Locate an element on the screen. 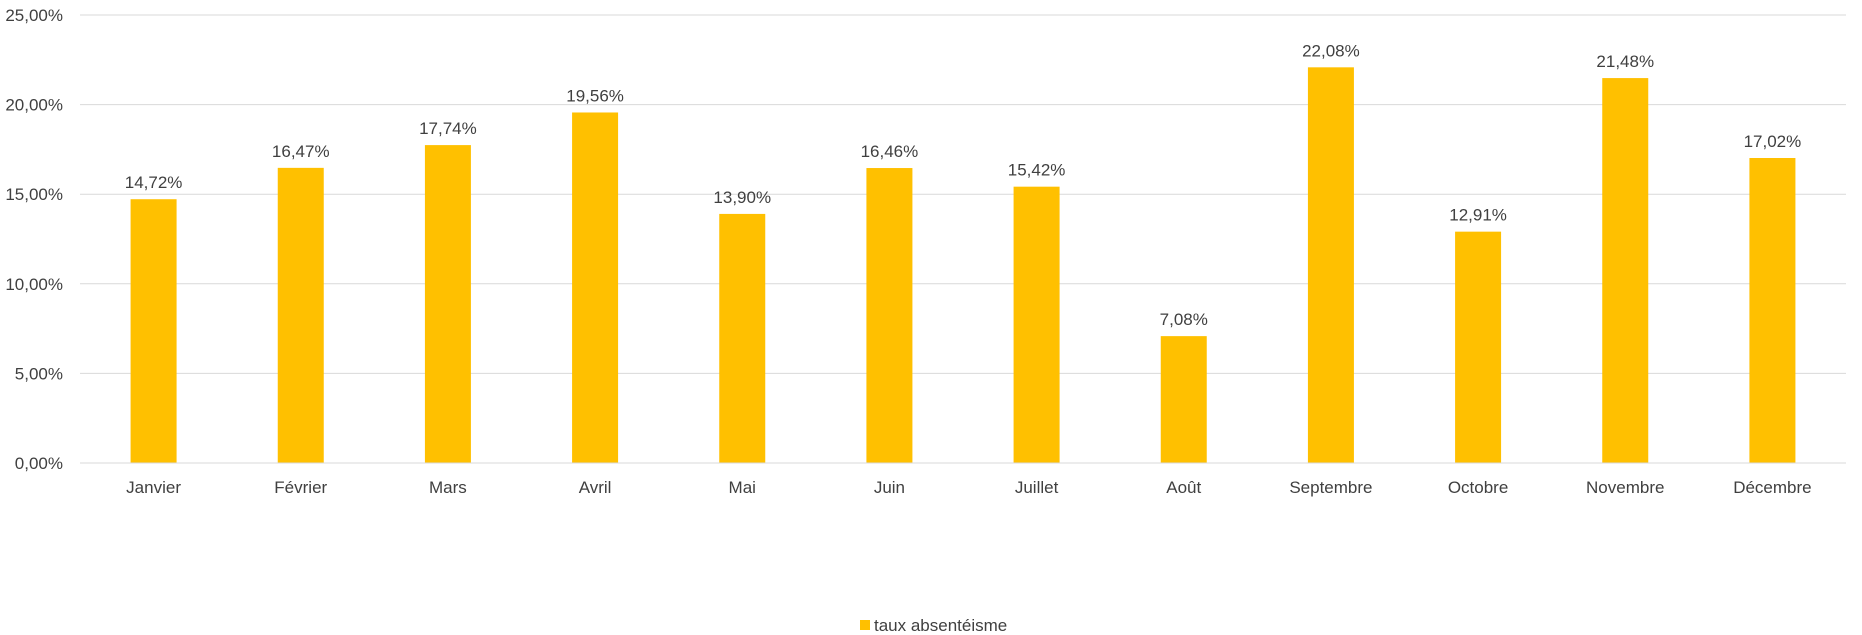  legend-swatch is located at coordinates (865, 625).